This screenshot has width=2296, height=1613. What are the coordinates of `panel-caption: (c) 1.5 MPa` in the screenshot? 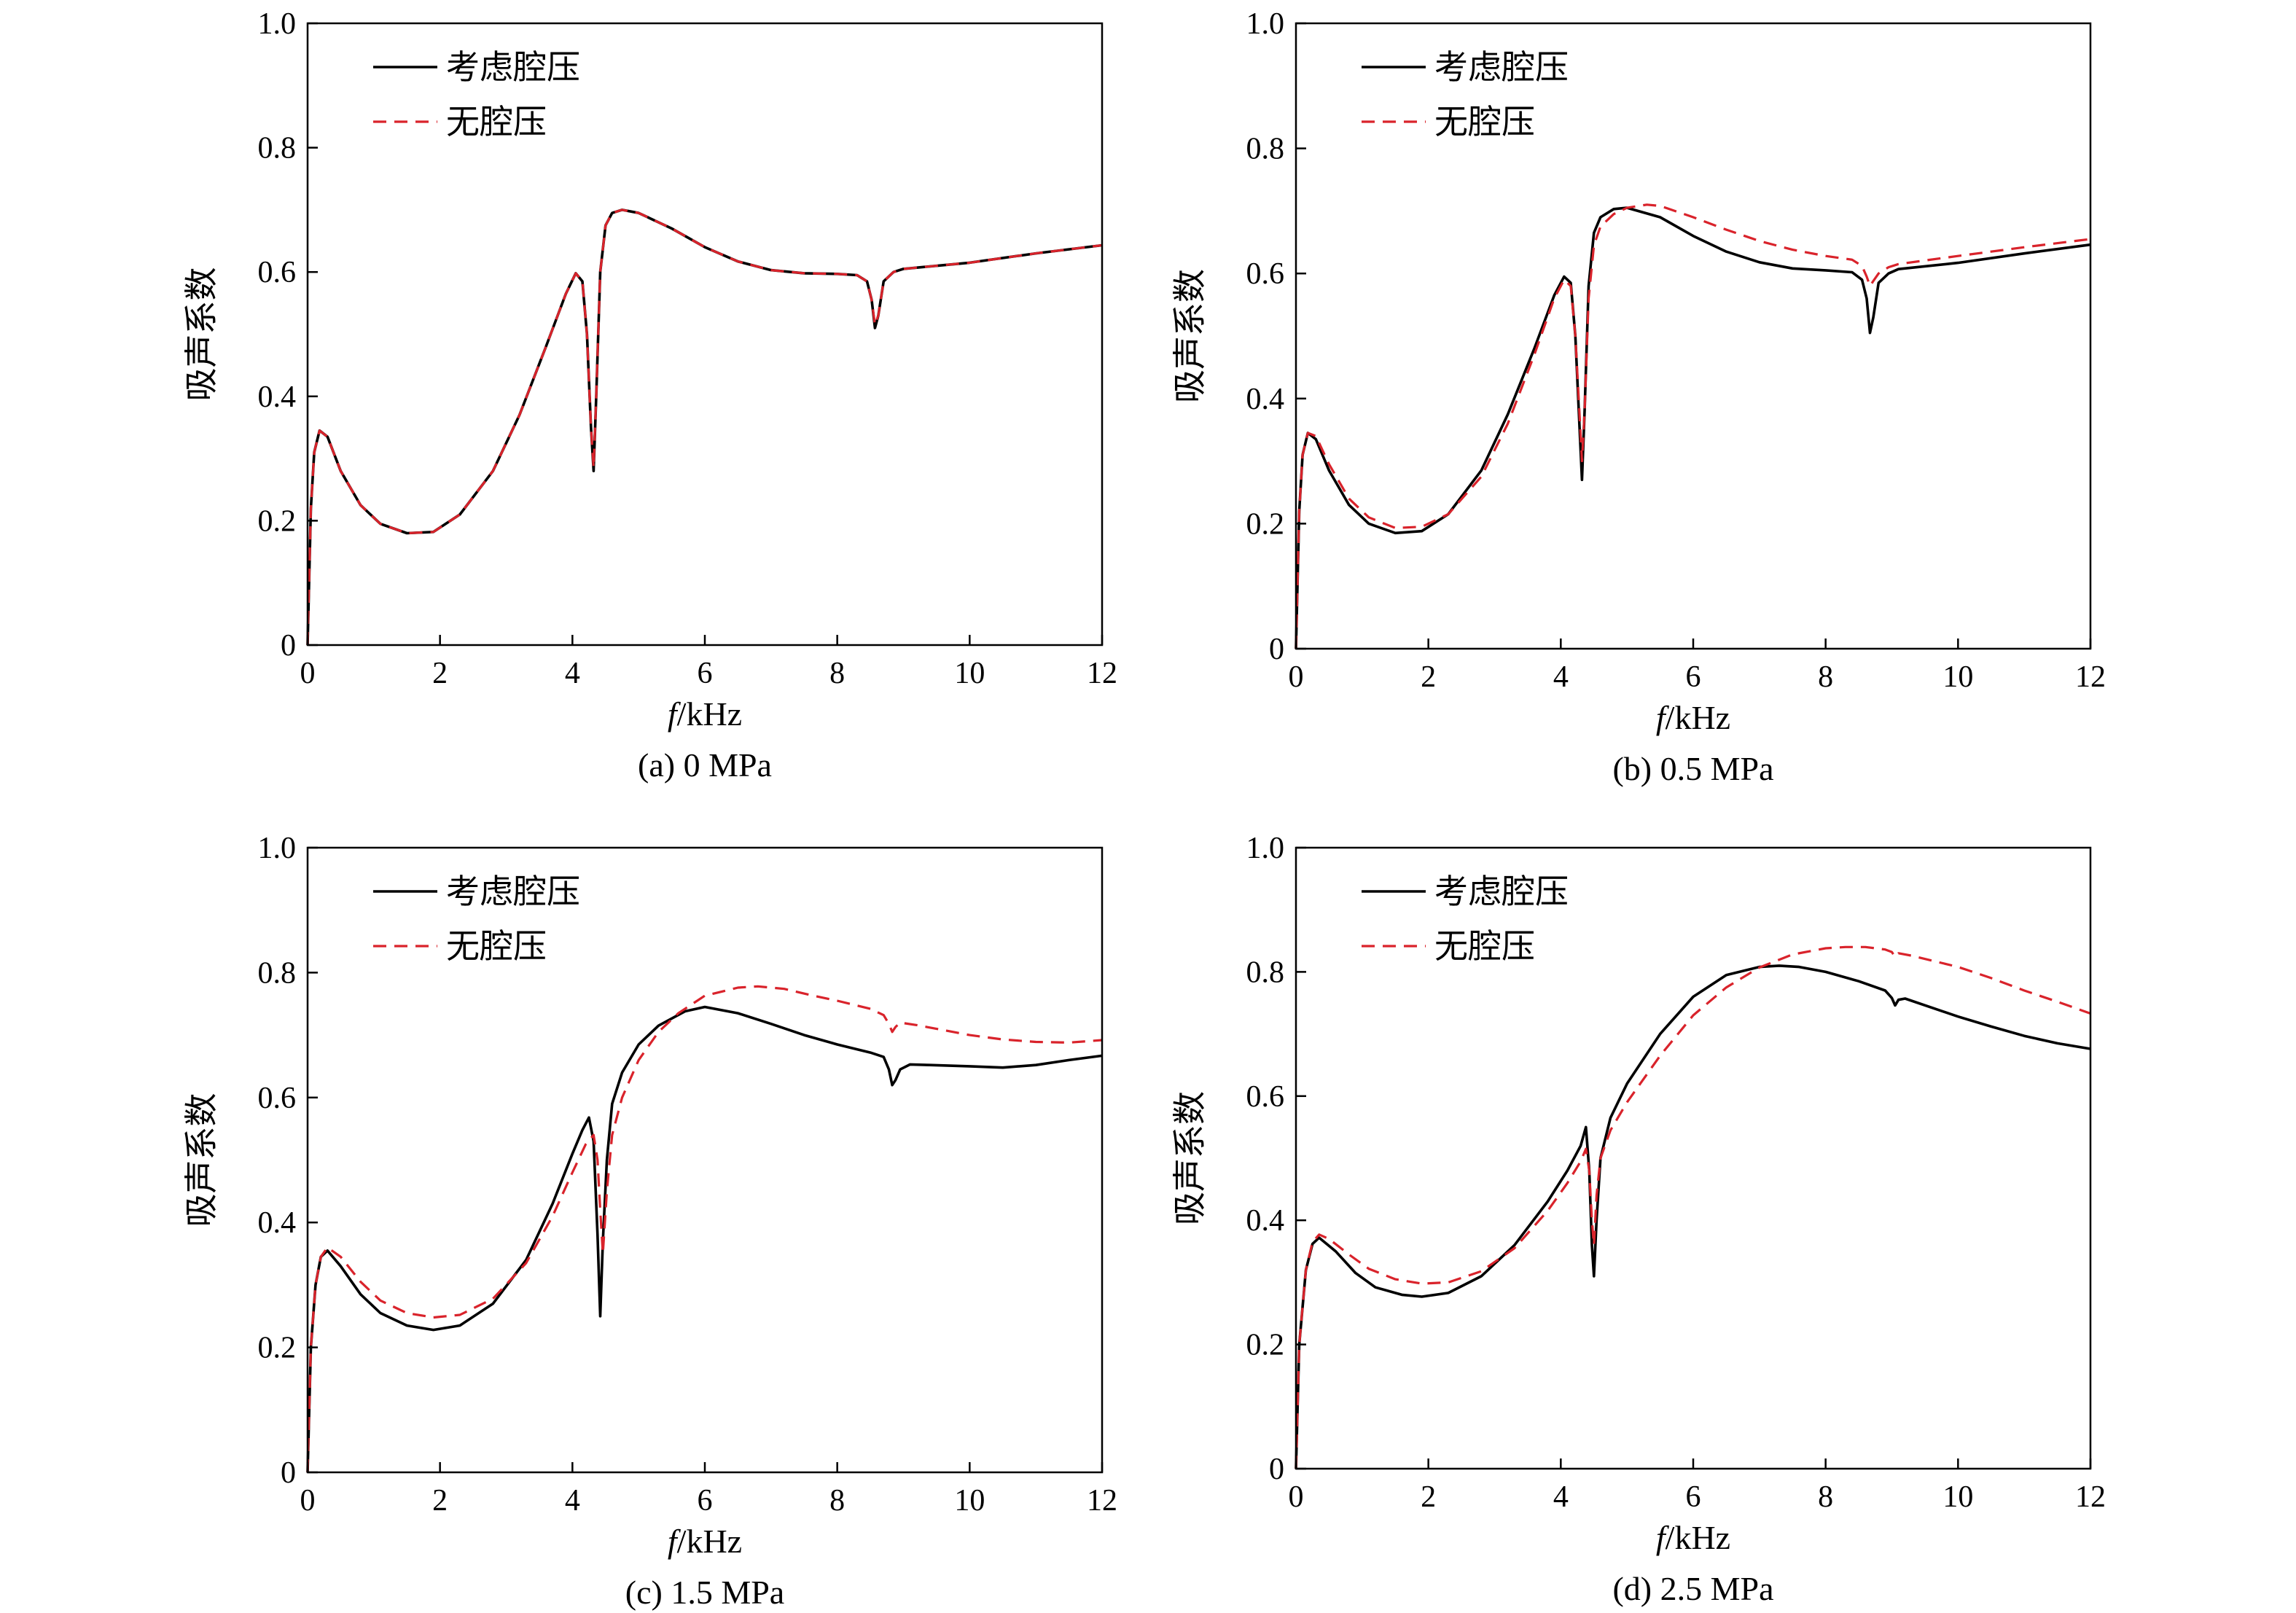 It's located at (705, 1592).